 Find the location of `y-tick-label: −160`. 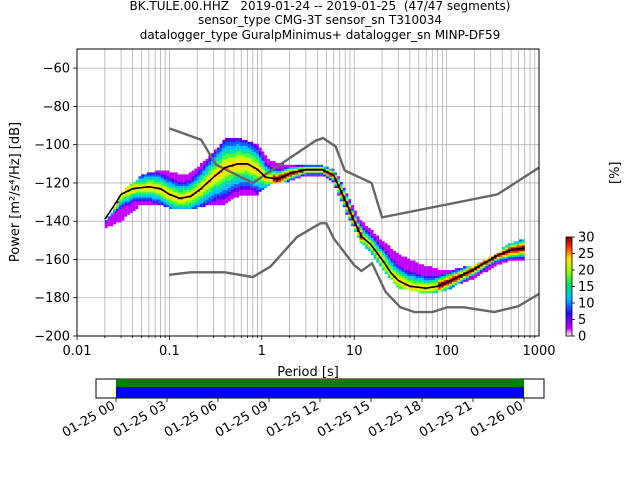

y-tick-label: −160 is located at coordinates (52, 260).